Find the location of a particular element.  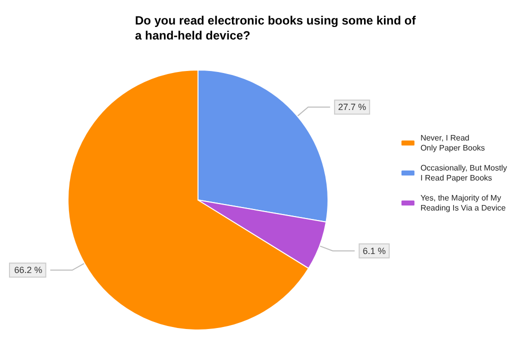

data-label: 66.2 % is located at coordinates (28, 270).